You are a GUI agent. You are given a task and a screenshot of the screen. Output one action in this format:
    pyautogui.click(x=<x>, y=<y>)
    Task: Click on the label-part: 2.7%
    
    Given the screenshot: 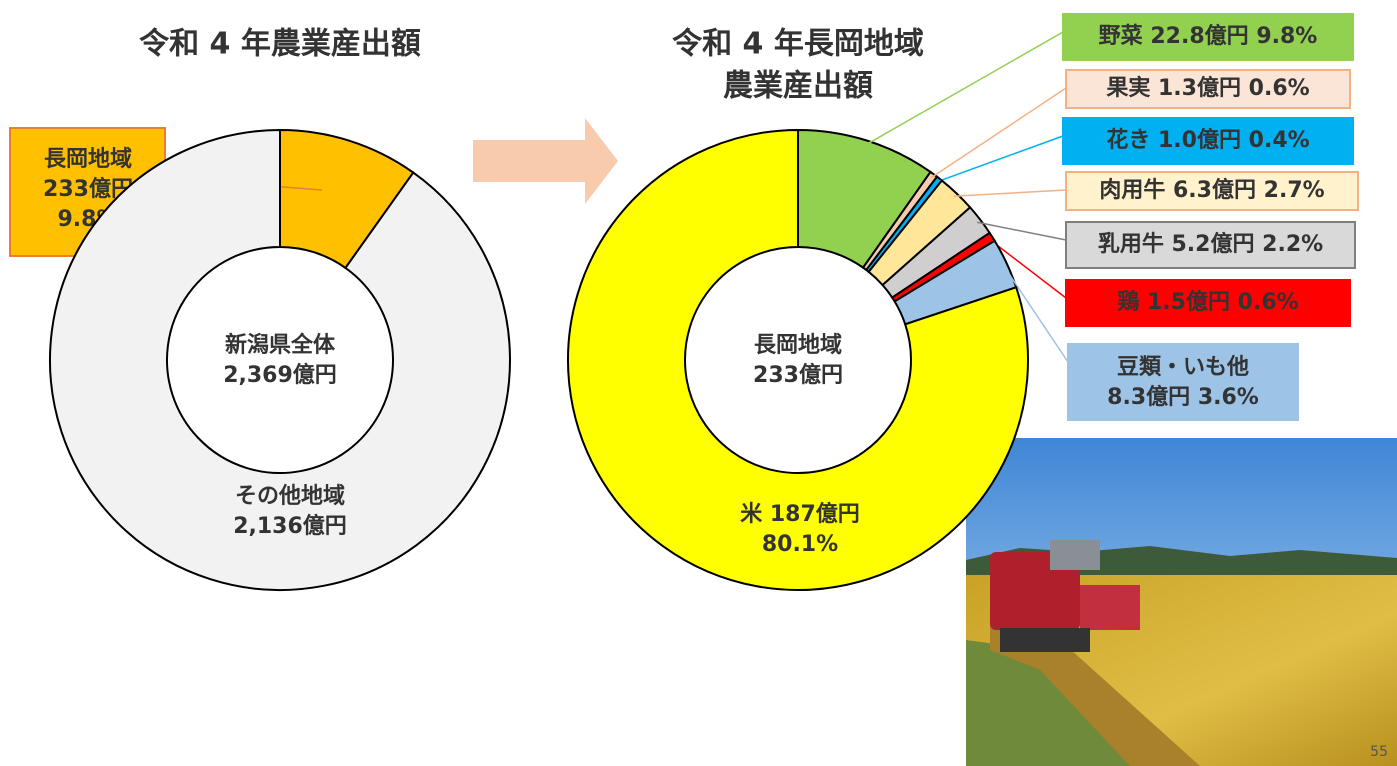 What is the action you would take?
    pyautogui.click(x=1294, y=190)
    